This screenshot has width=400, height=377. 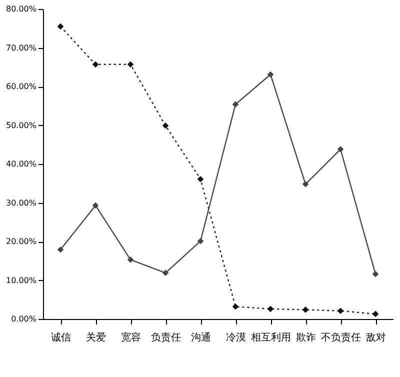 What do you see at coordinates (21, 241) in the screenshot?
I see `y-tick-label: 20.00%` at bounding box center [21, 241].